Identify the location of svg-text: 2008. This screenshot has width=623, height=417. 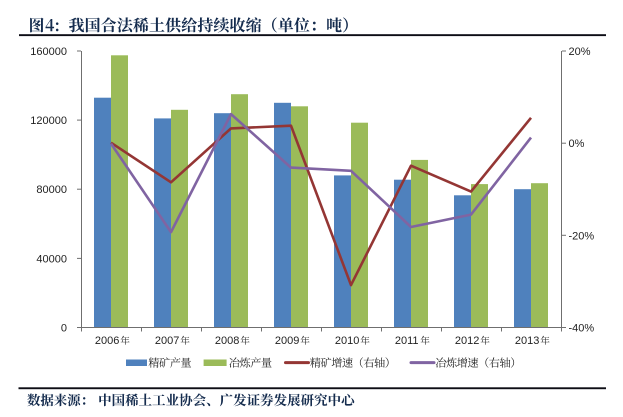
(227, 341).